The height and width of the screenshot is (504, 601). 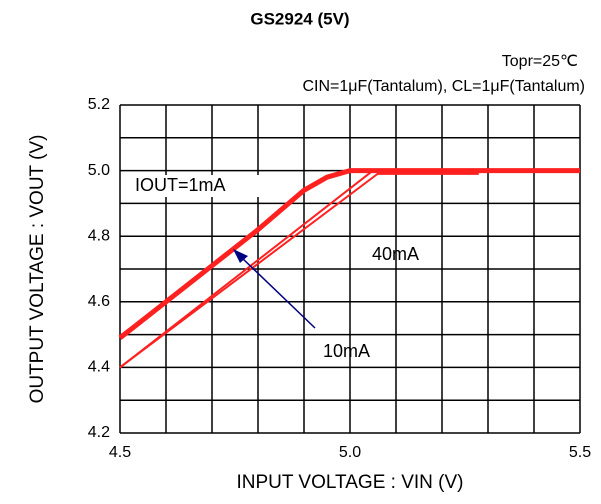 I want to click on y-tick-label: 4.6, so click(x=99, y=301).